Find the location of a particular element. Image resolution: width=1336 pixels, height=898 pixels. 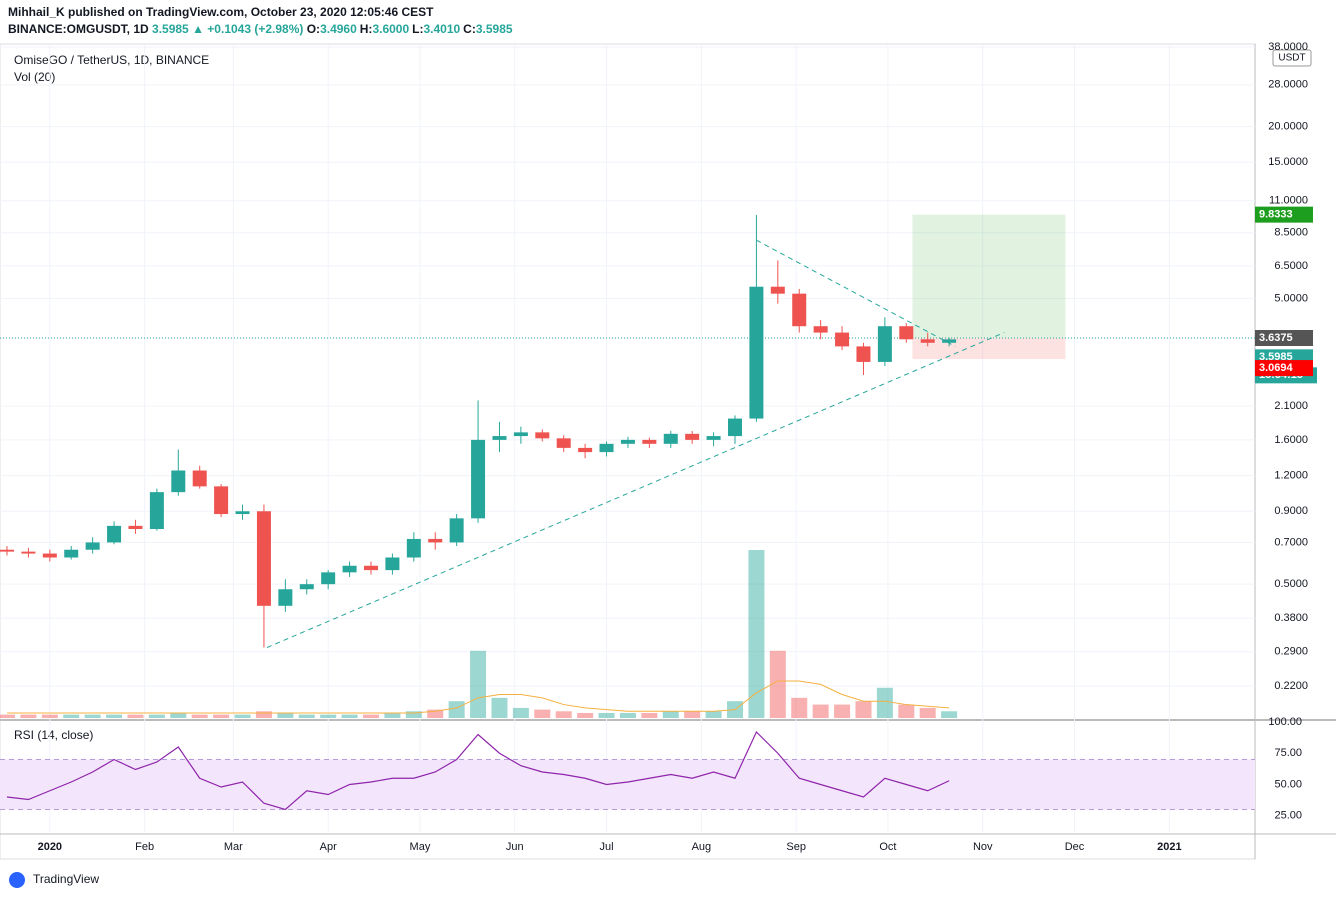

ohlc-label: L: is located at coordinates (418, 29).